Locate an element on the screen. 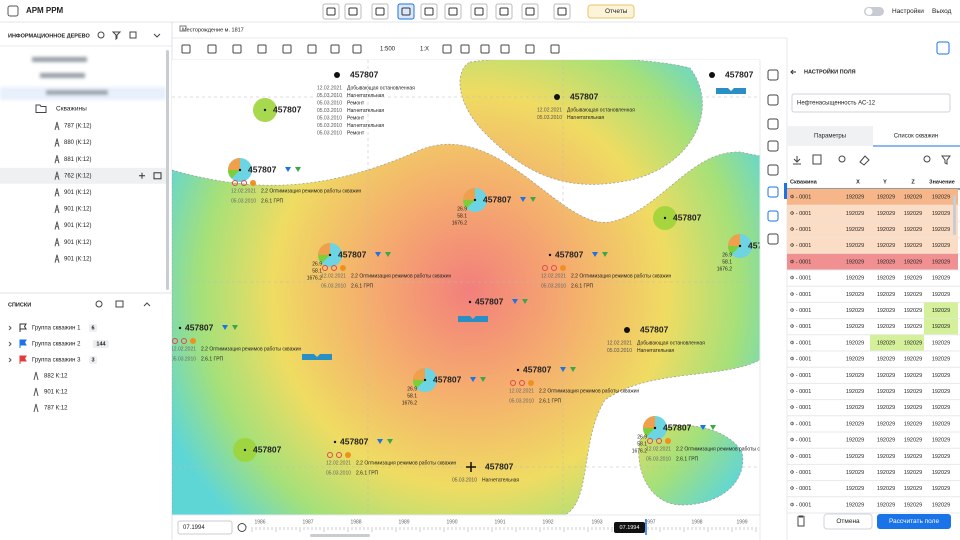 The image size is (960, 540). breadcrumb: Месторождение м. 1817 is located at coordinates (213, 30).